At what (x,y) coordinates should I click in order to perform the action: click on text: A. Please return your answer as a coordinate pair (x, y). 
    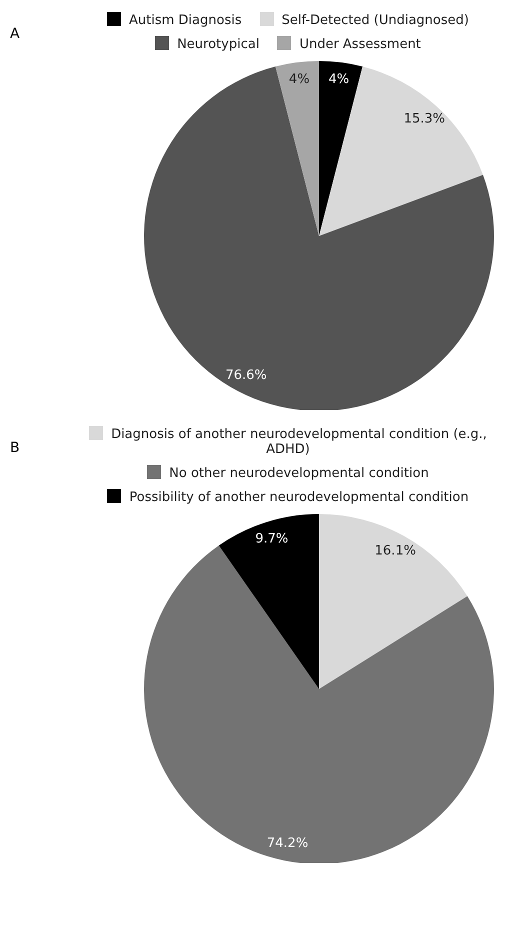
    Looking at the image, I should click on (15, 34).